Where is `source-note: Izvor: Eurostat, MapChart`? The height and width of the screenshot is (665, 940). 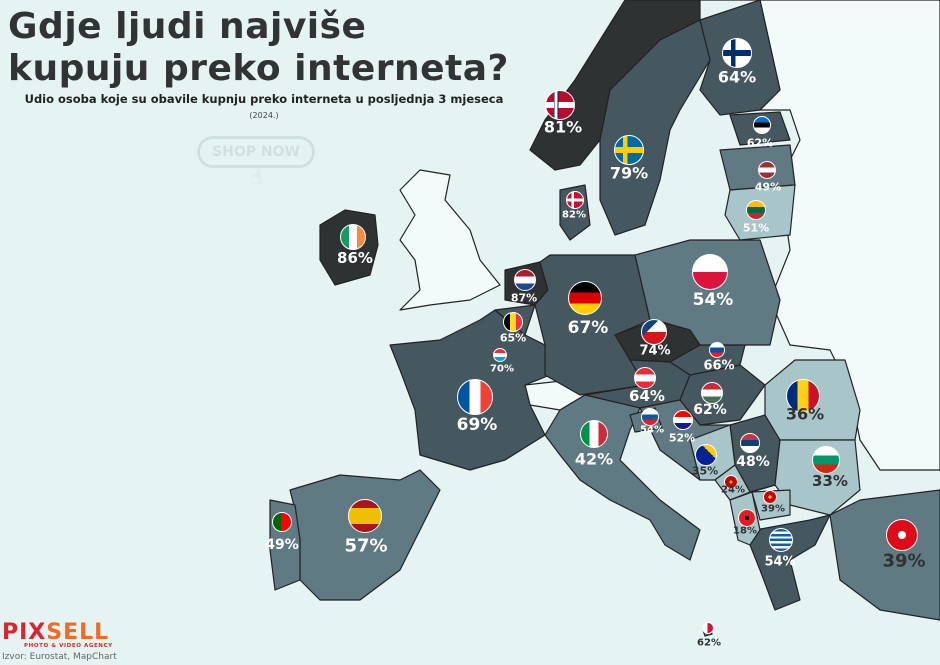
source-note: Izvor: Eurostat, MapChart is located at coordinates (59, 657).